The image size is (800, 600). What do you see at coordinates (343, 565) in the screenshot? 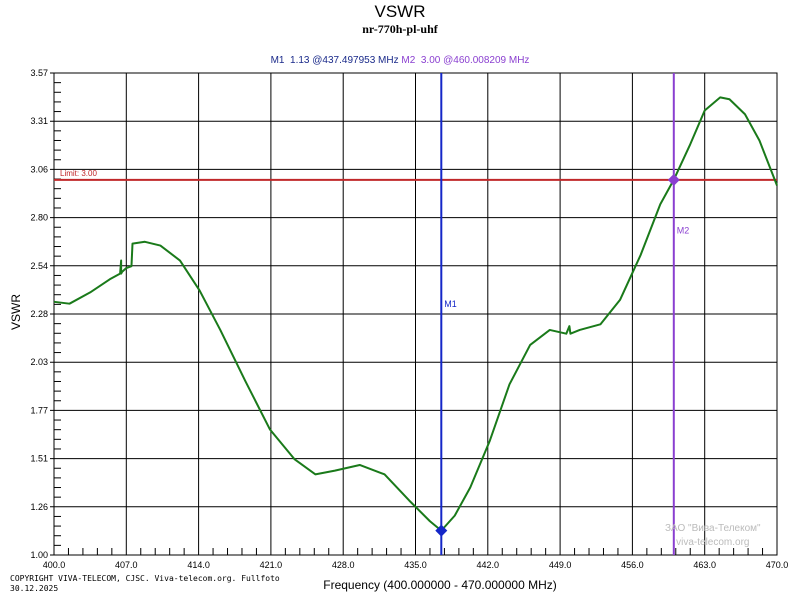
I see `x-tick-label: 428.0` at bounding box center [343, 565].